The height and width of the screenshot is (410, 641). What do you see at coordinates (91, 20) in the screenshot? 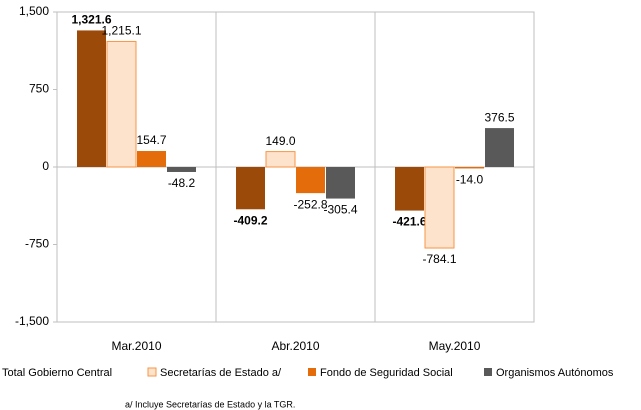
I see `value-label: 1,321.6` at bounding box center [91, 20].